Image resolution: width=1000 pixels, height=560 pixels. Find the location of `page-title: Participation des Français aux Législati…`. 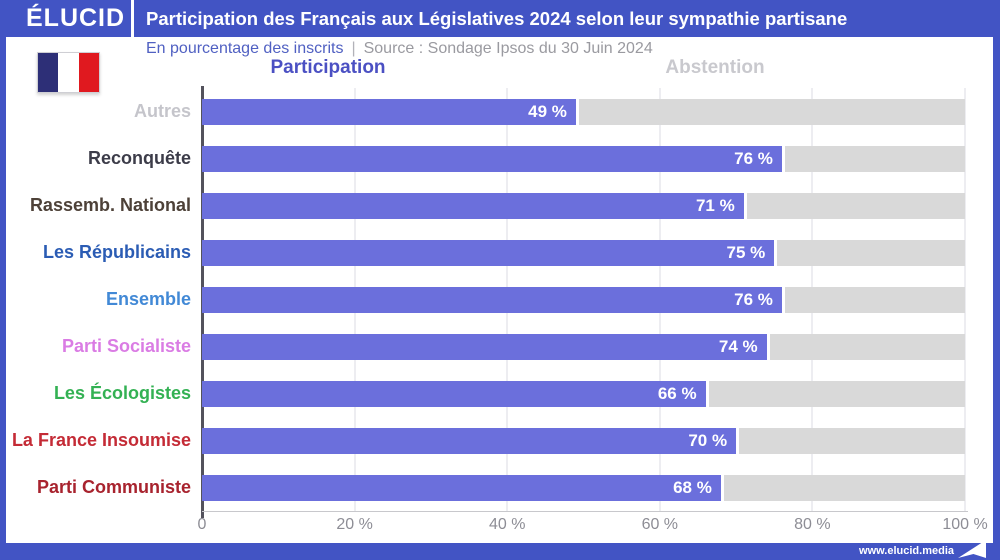

page-title: Participation des Français aux Législati… is located at coordinates (497, 18).